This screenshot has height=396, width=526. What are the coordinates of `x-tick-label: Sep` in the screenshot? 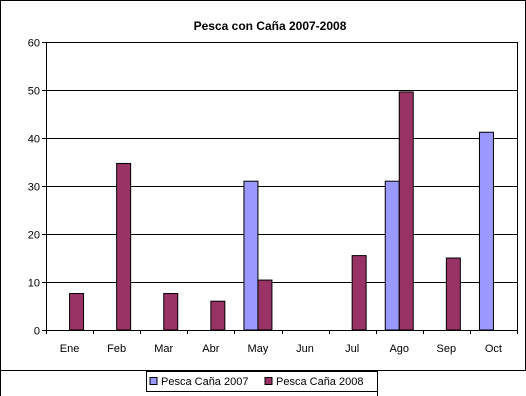 It's located at (447, 349).